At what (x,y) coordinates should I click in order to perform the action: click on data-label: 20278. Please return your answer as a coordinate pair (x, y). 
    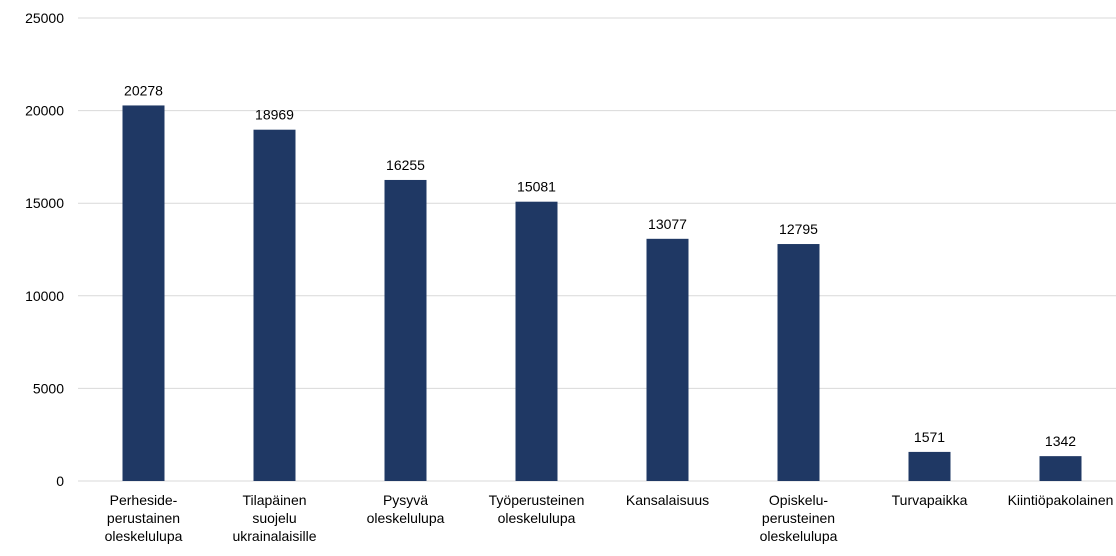
    Looking at the image, I should click on (143, 90).